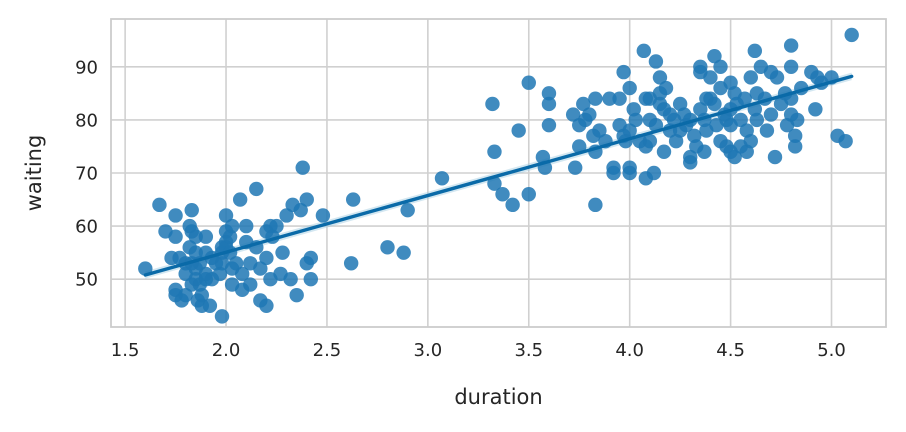 Image resolution: width=906 pixels, height=432 pixels. What do you see at coordinates (831, 350) in the screenshot?
I see `x-tick-label: 5.0` at bounding box center [831, 350].